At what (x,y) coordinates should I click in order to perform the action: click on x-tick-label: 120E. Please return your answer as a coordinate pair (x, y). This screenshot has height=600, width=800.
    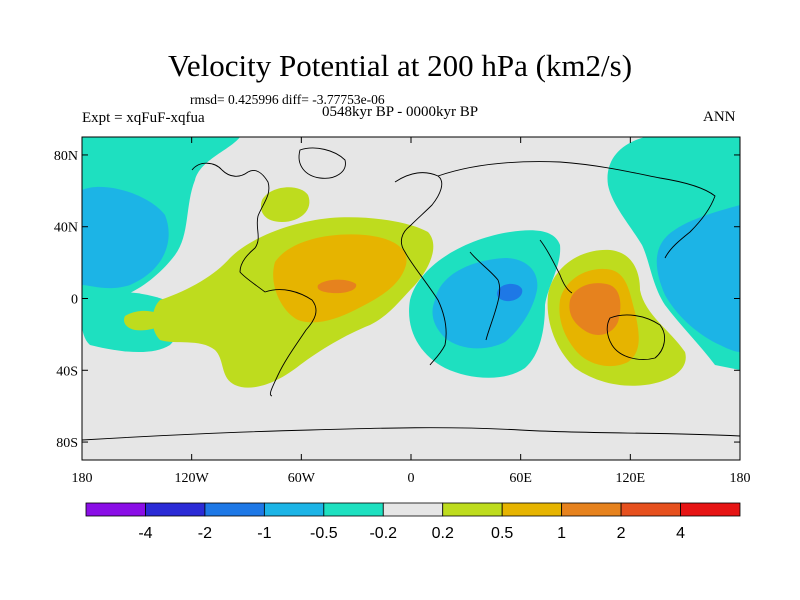
    Looking at the image, I should click on (631, 478).